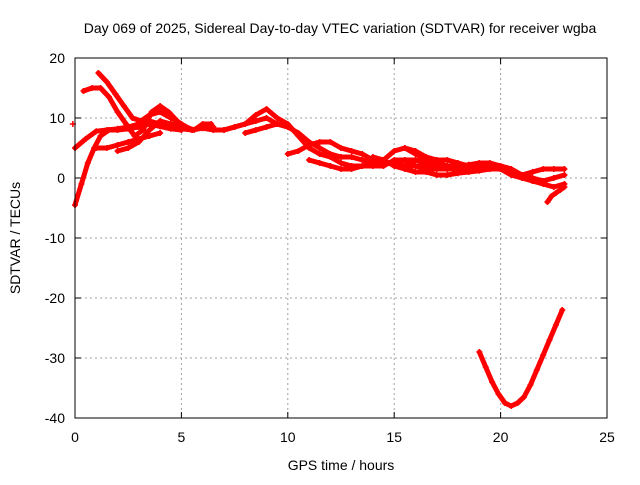 This screenshot has height=485, width=640. I want to click on x-tick-label: 5, so click(182, 437).